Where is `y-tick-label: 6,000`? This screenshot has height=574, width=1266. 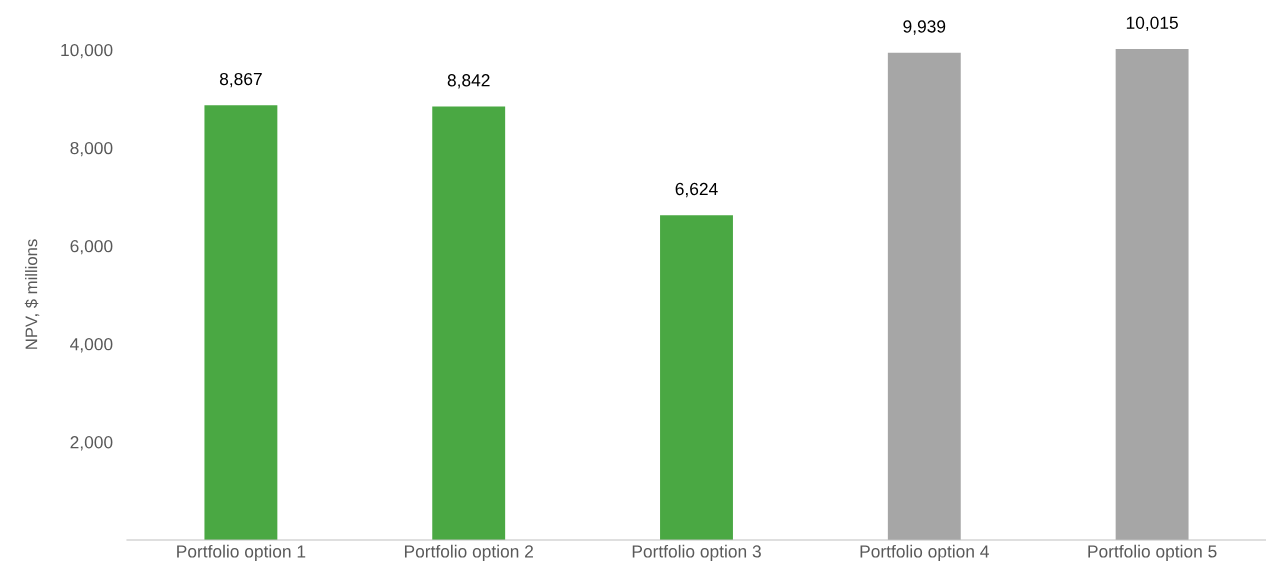 y-tick-label: 6,000 is located at coordinates (91, 247).